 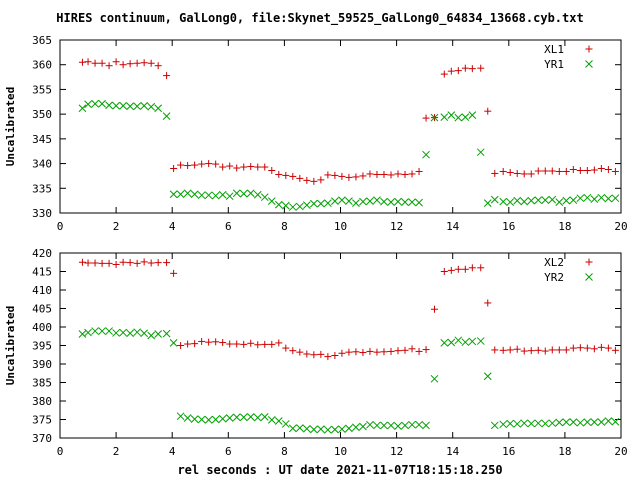 I want to click on y-tick-label: 395, so click(x=42, y=346).